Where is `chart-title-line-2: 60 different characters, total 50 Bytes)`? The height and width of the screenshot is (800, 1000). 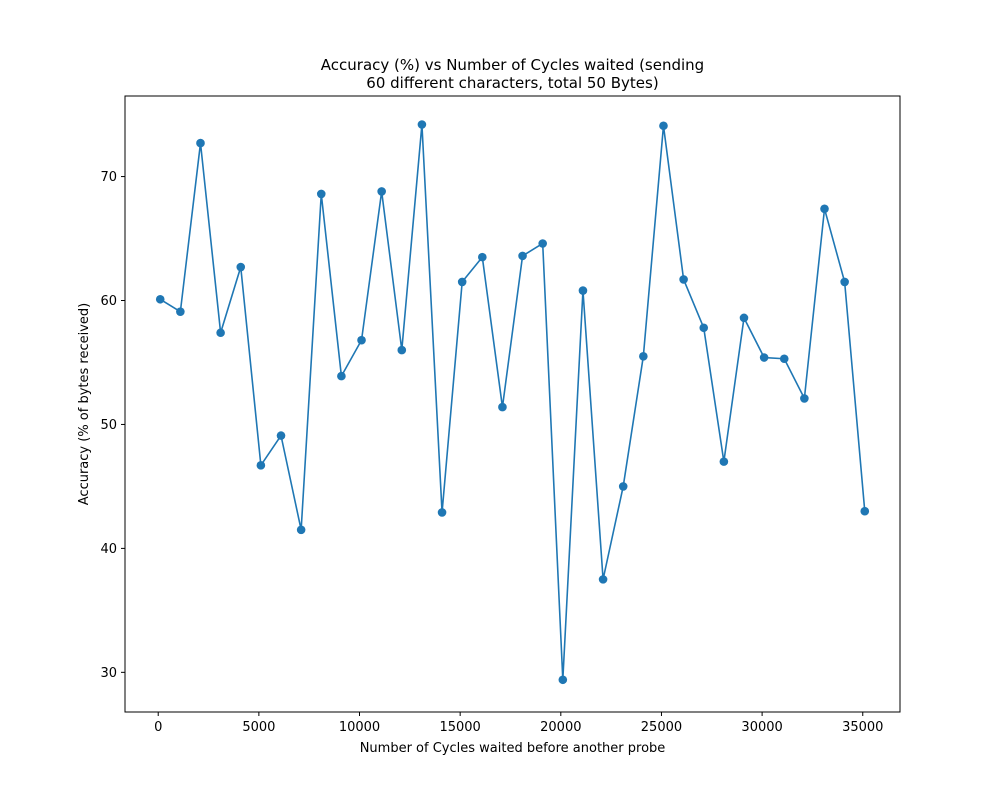
chart-title-line-2: 60 different characters, total 50 Bytes) is located at coordinates (512, 83).